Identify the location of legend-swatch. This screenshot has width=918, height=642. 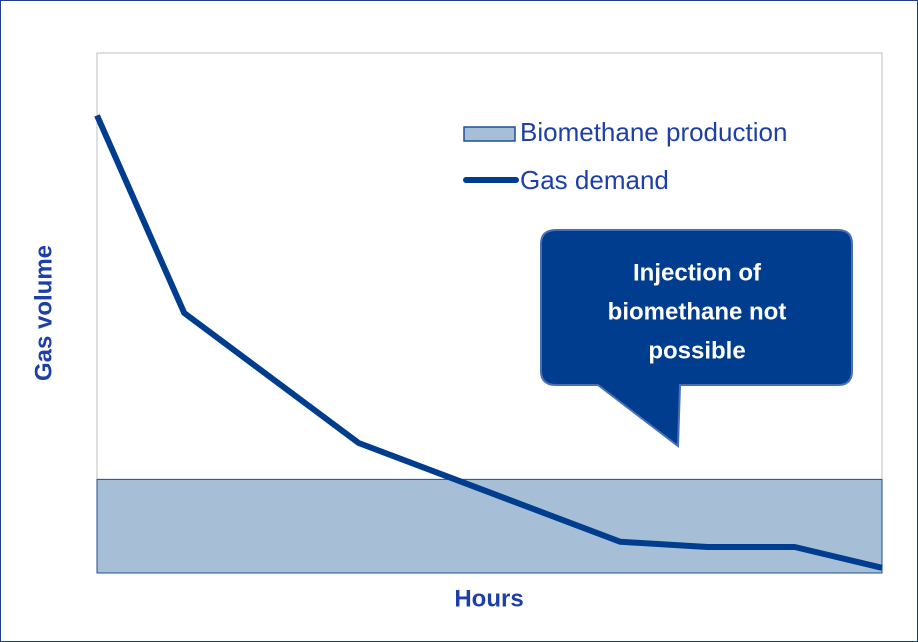
(489, 134).